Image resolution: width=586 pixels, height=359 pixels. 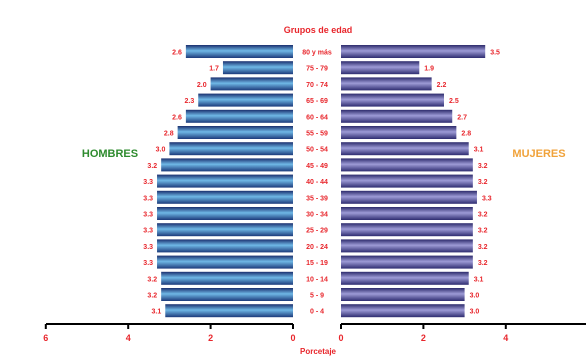 I want to click on right-axis-tick-label: 2, so click(x=423, y=338).